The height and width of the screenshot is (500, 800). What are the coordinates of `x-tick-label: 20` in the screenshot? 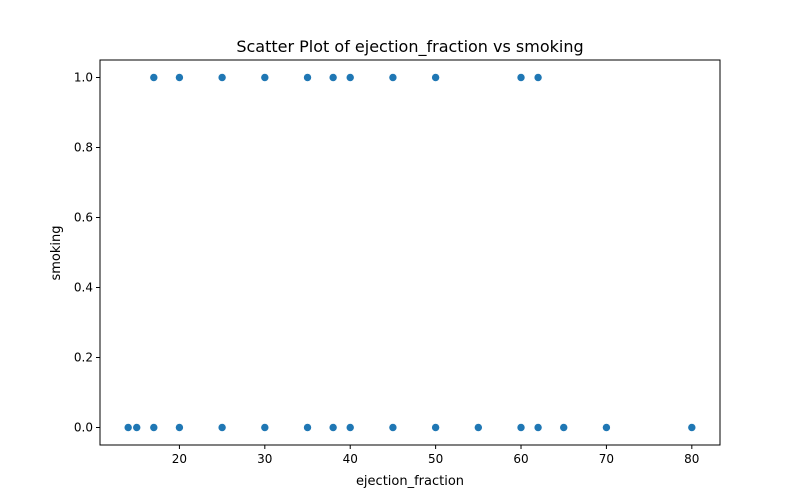 It's located at (179, 459).